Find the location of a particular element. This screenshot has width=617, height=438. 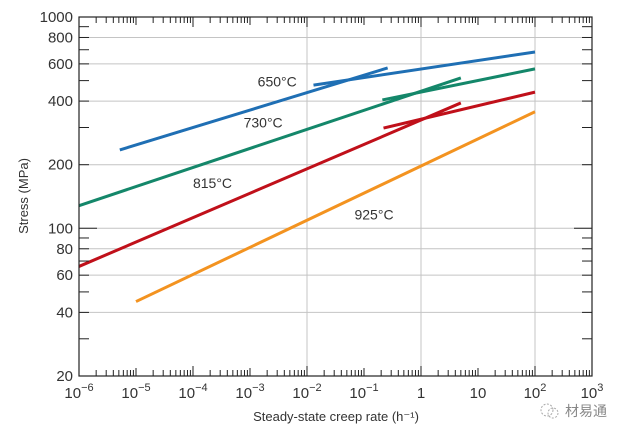

x-tick-label: 10⁻⁶ is located at coordinates (78, 392).